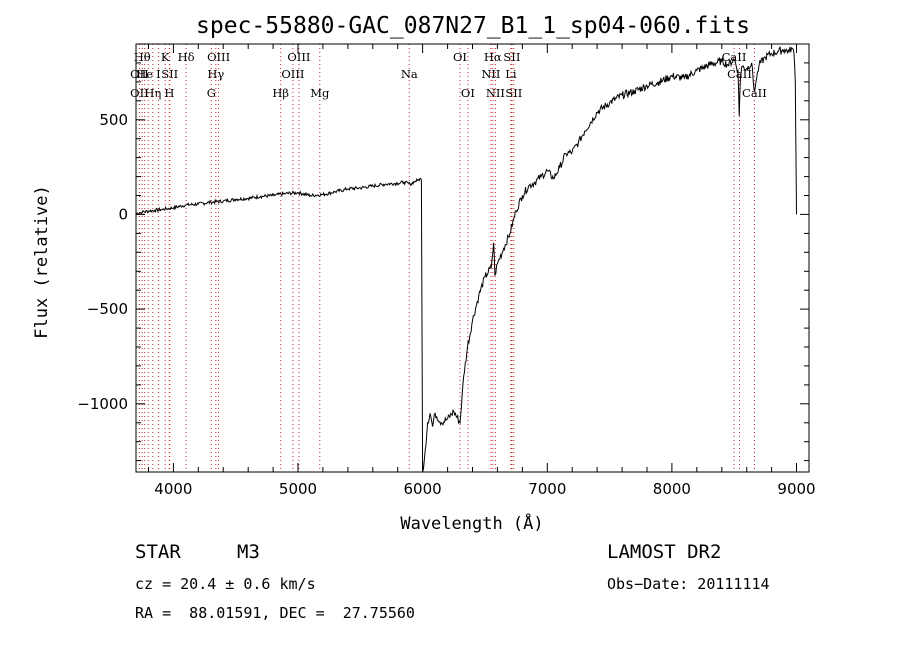 This screenshot has height=650, width=900. Describe the element at coordinates (473, 26) in the screenshot. I see `chart-title: spec-55880-GAC_087N27_B1_1_sp04-060.fits` at that location.